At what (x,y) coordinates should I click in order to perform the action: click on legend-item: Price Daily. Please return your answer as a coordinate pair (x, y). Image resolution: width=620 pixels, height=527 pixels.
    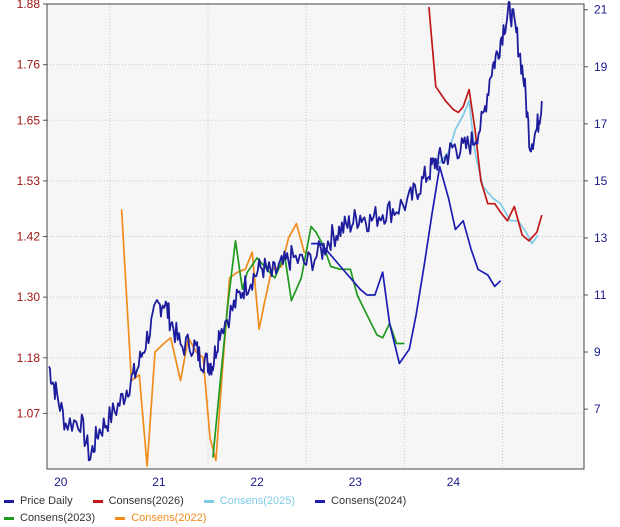
    Looking at the image, I should click on (37, 501).